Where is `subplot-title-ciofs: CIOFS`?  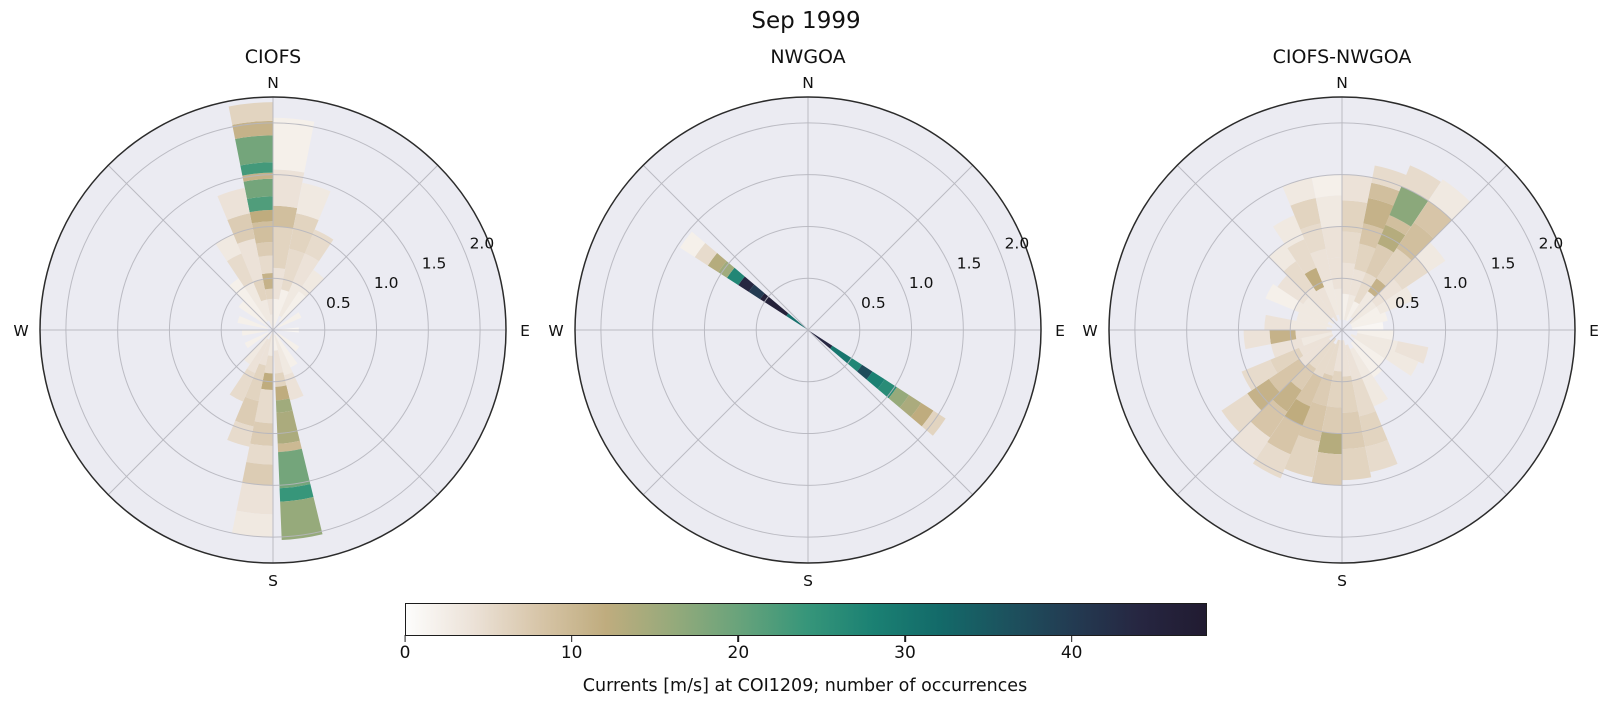 subplot-title-ciofs: CIOFS is located at coordinates (273, 57).